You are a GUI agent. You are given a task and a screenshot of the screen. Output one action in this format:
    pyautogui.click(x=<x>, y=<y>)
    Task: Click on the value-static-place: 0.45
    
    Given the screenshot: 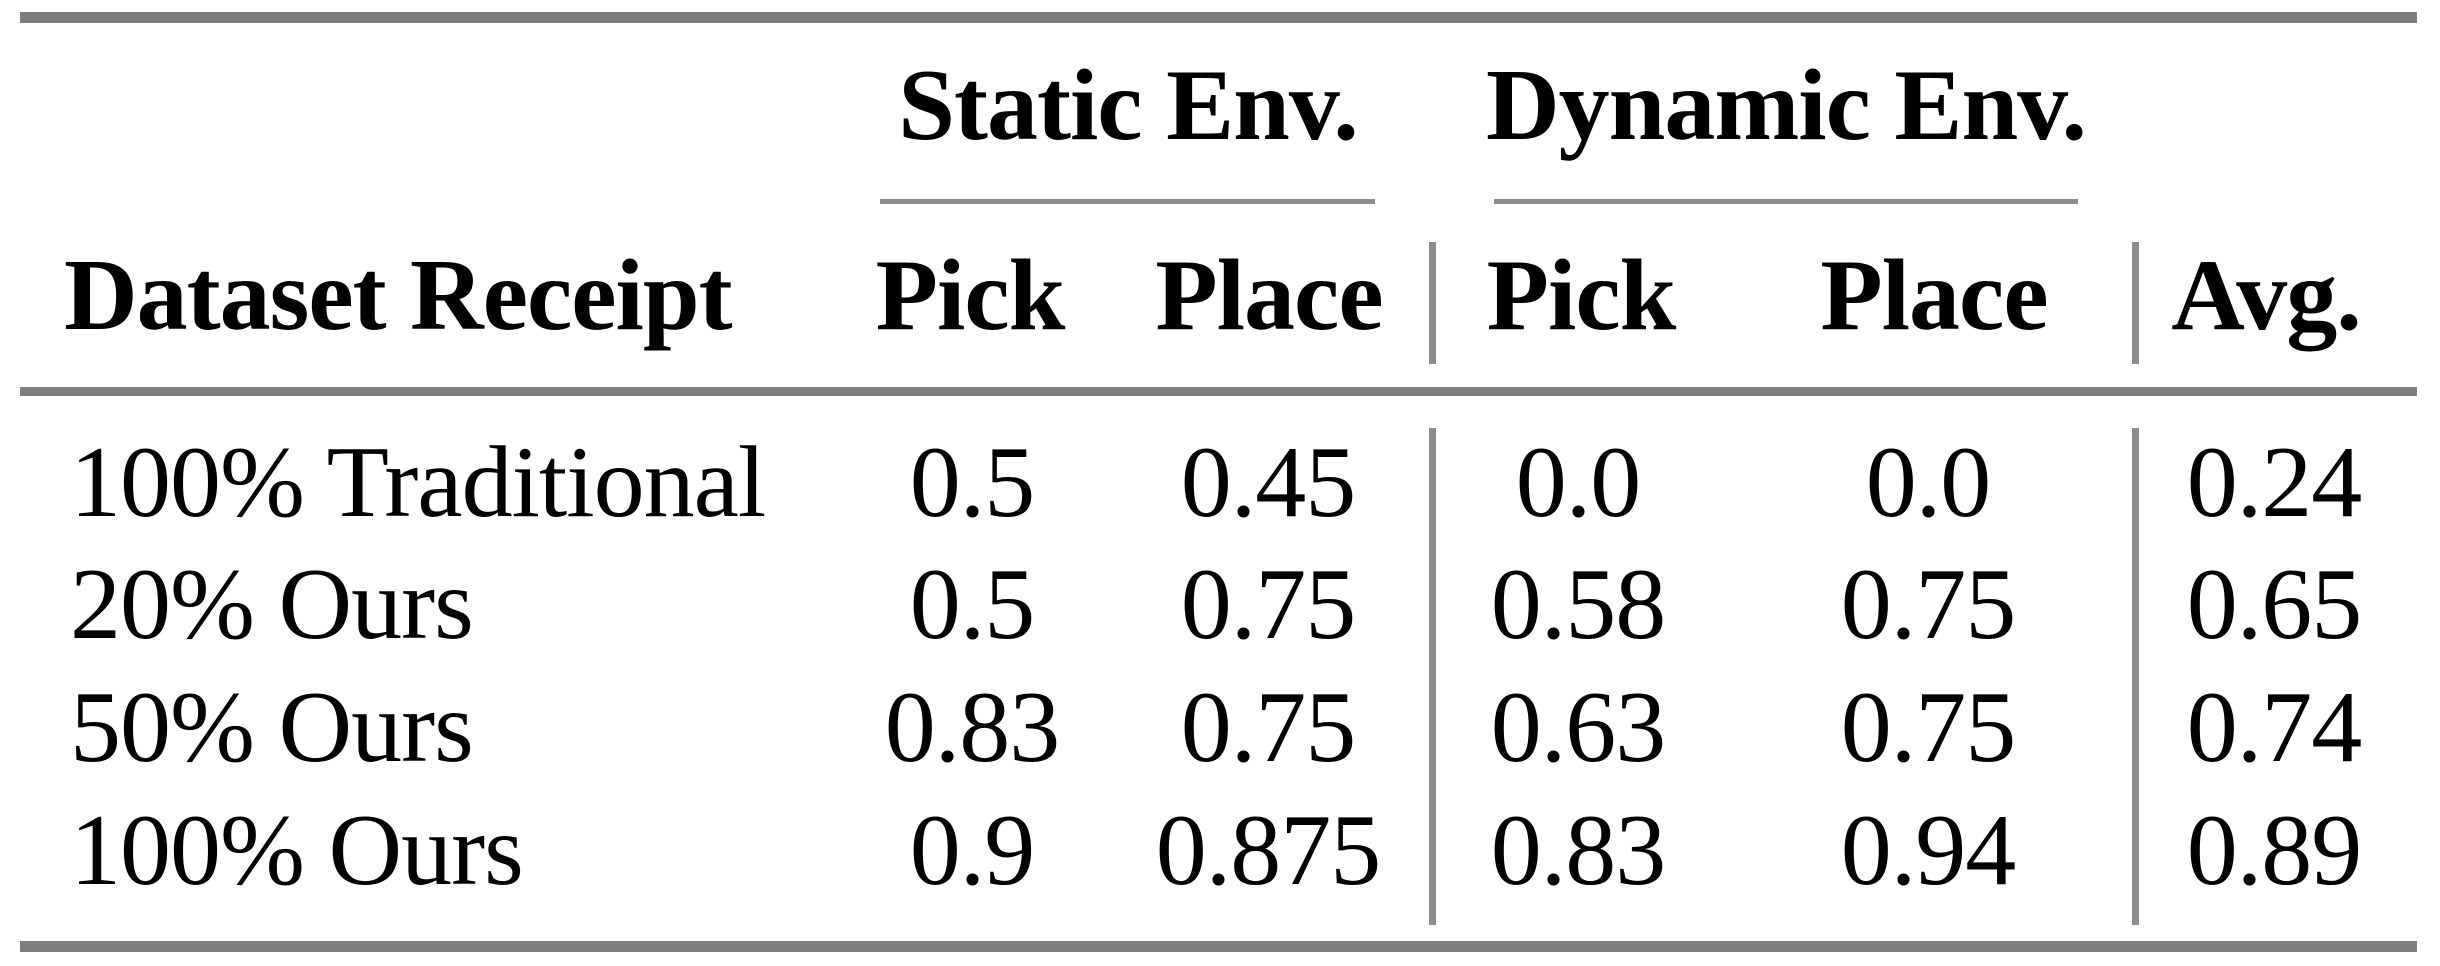 What is the action you would take?
    pyautogui.click(x=1268, y=482)
    